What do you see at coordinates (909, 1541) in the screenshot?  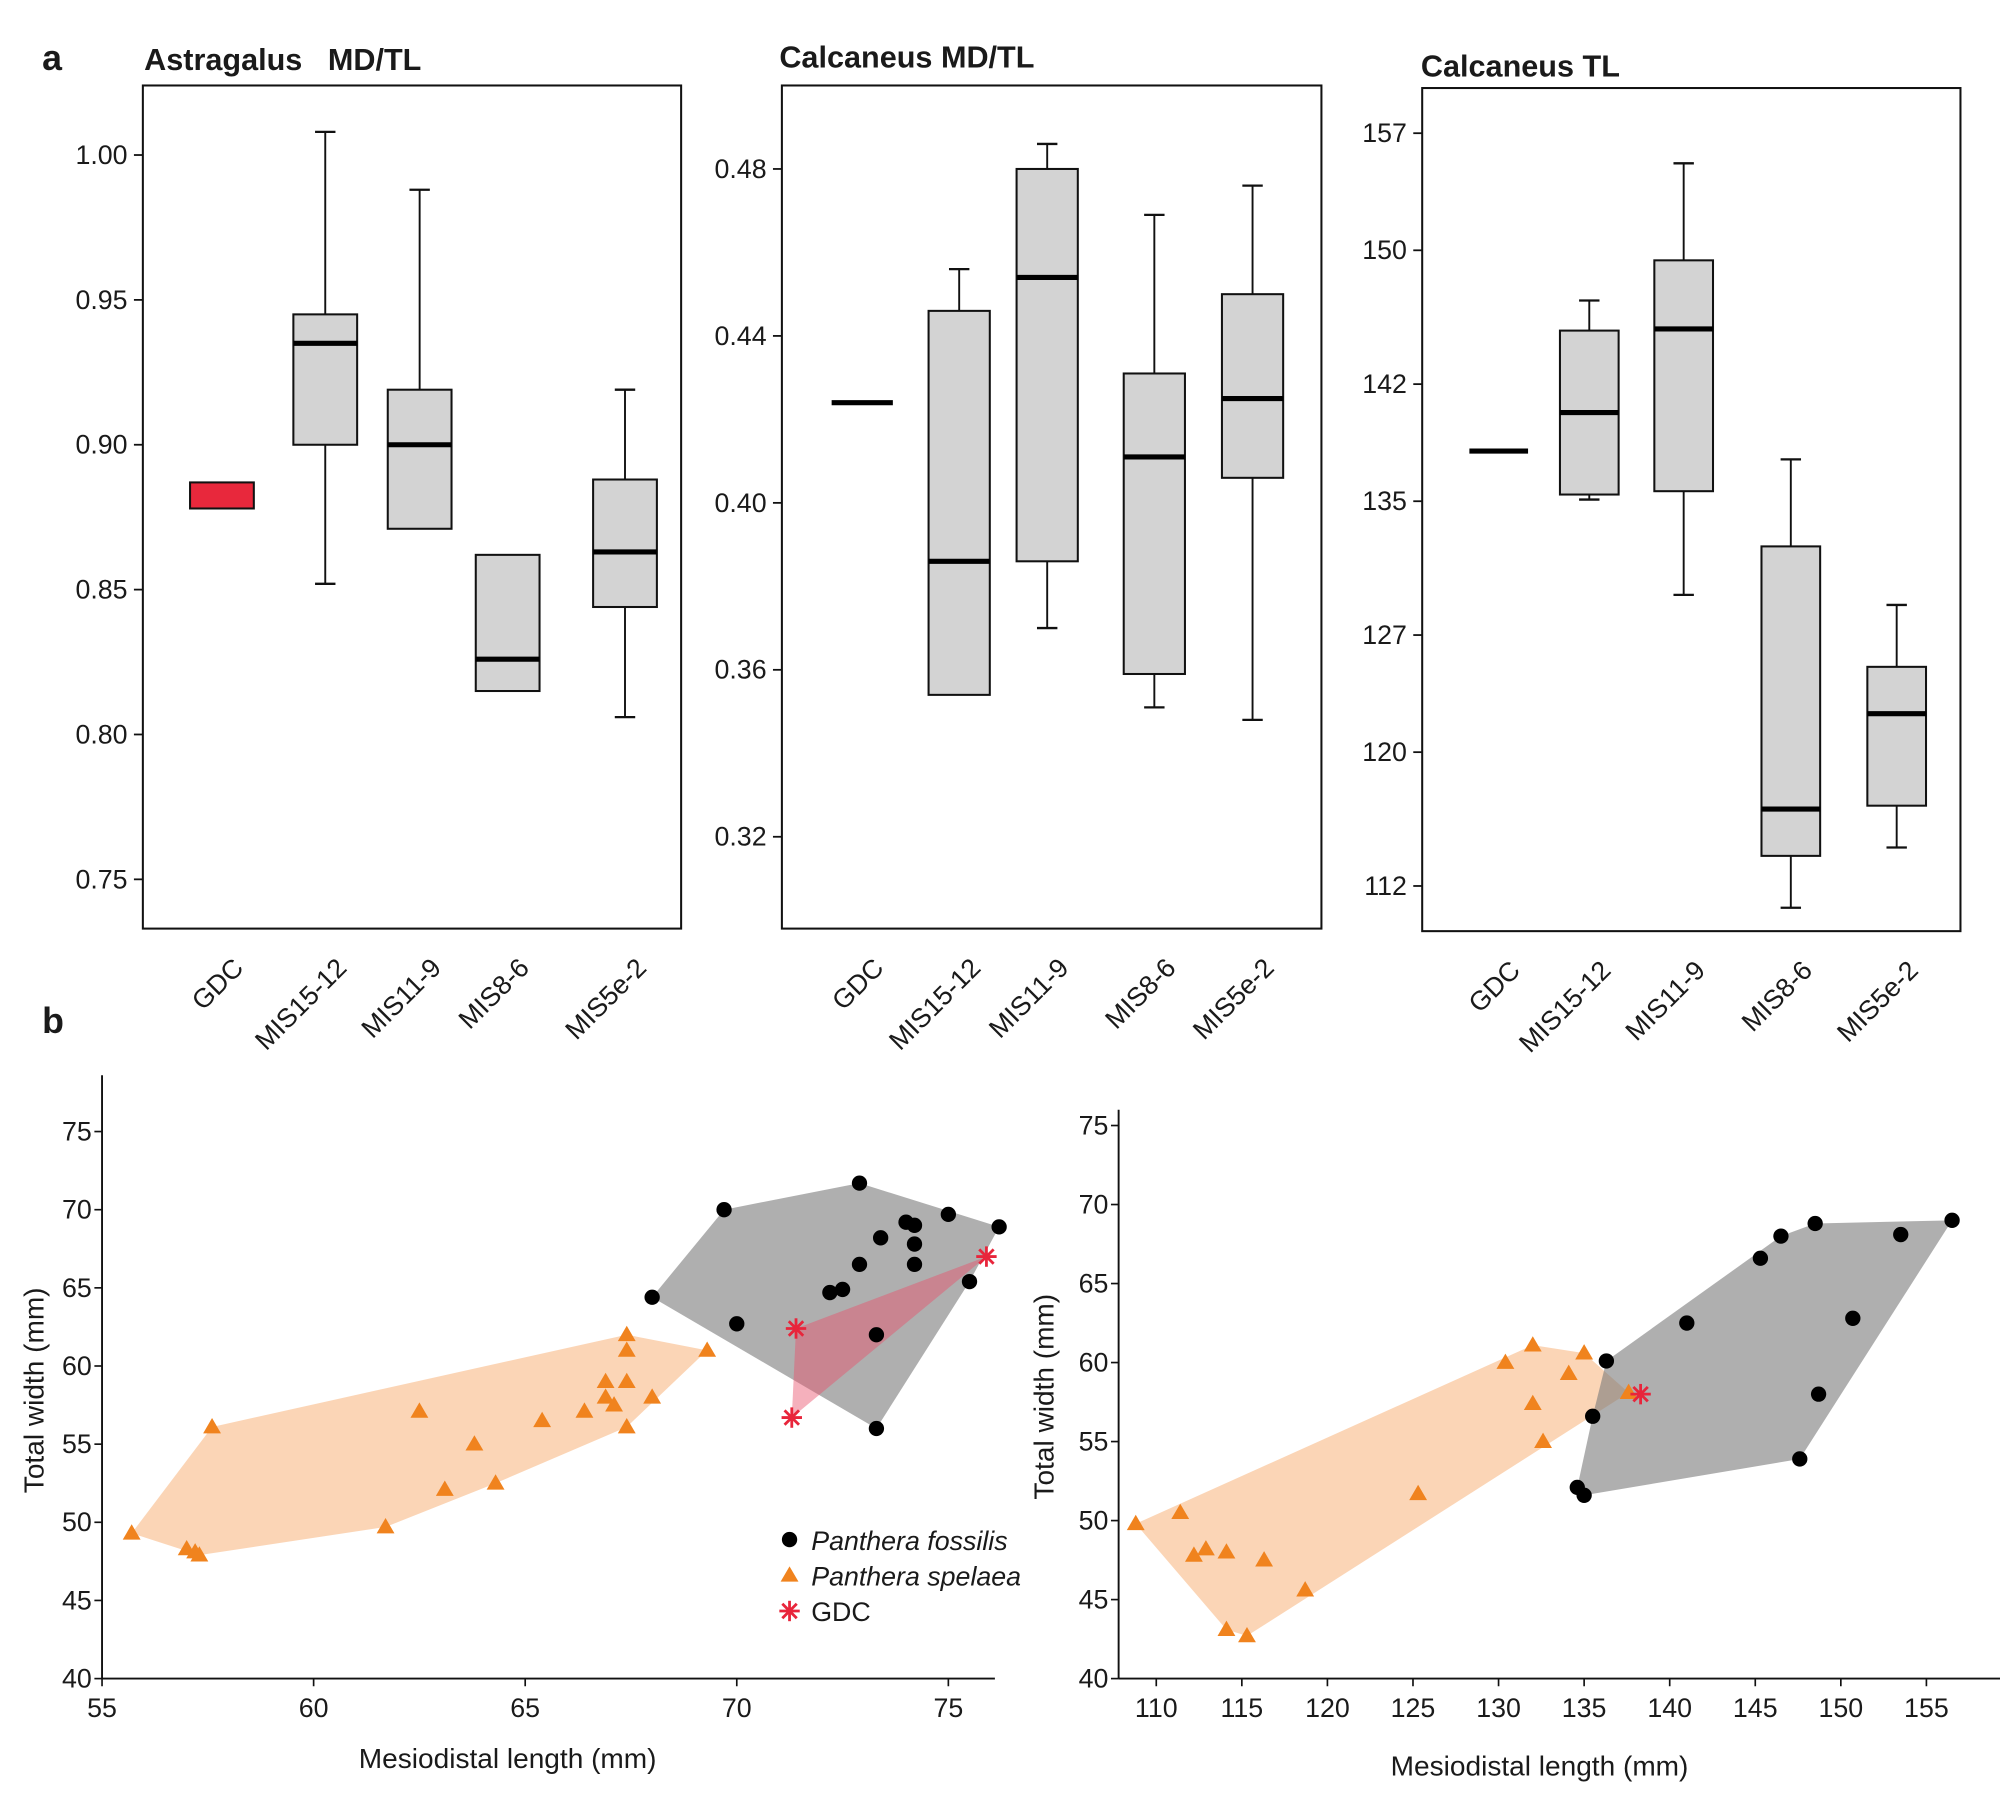 I see `legend-label: Panthera fossilis` at bounding box center [909, 1541].